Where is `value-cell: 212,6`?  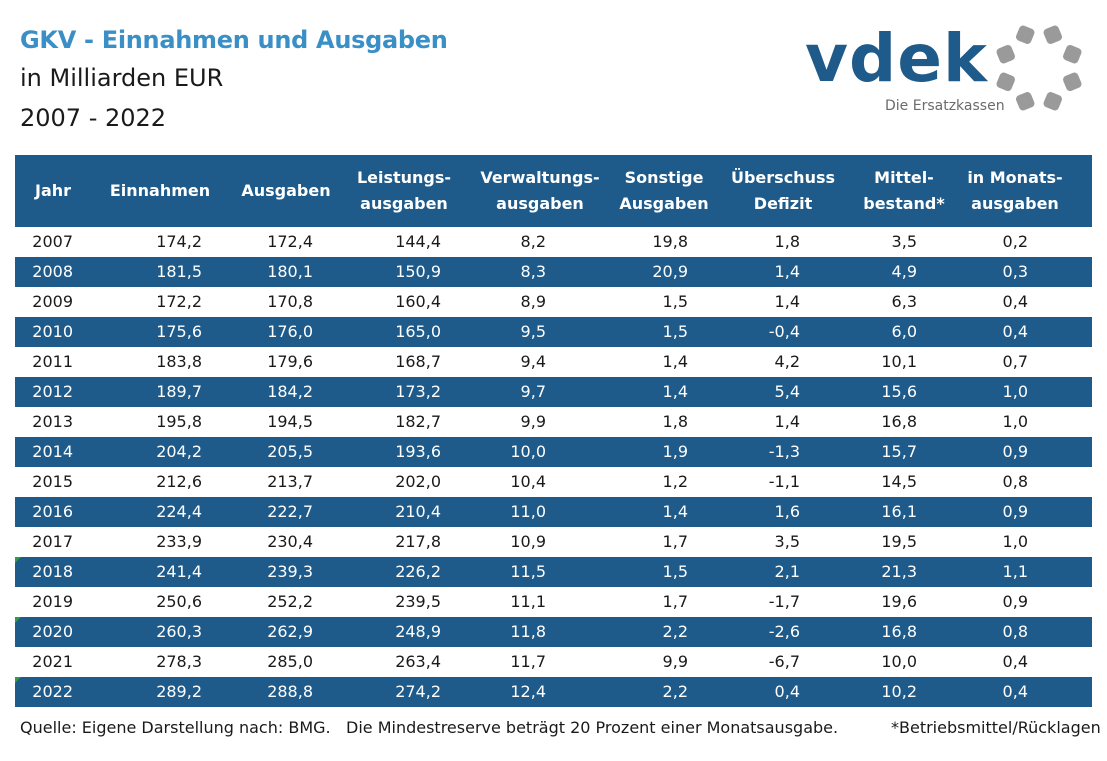
value-cell: 212,6 is located at coordinates (179, 481).